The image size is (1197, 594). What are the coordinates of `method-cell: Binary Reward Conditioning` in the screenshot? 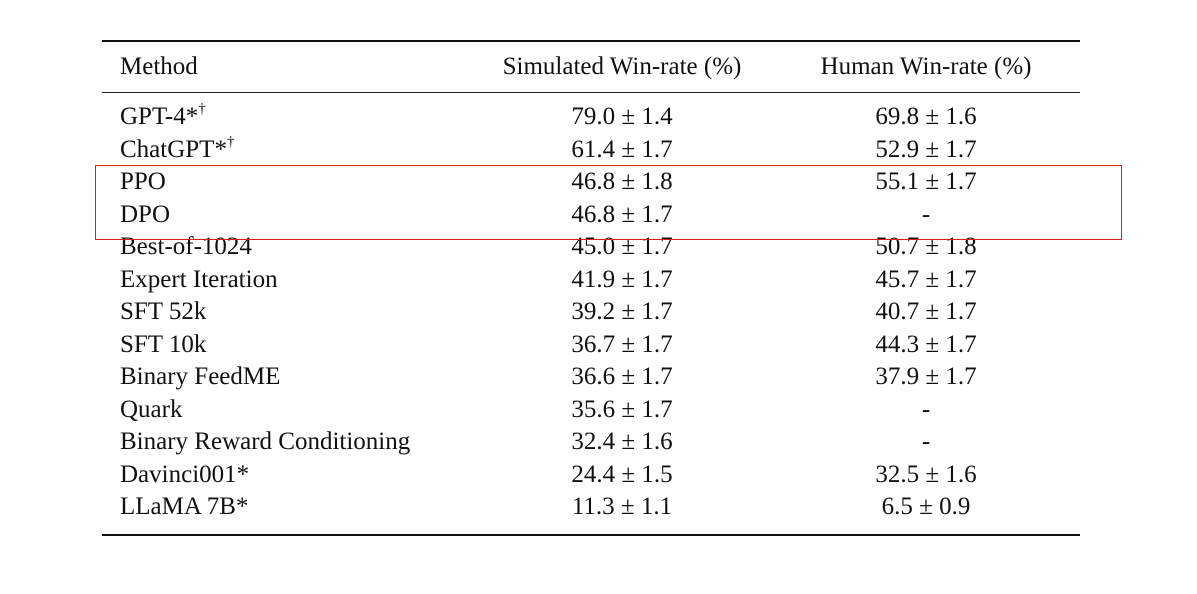 It's located at (287, 442).